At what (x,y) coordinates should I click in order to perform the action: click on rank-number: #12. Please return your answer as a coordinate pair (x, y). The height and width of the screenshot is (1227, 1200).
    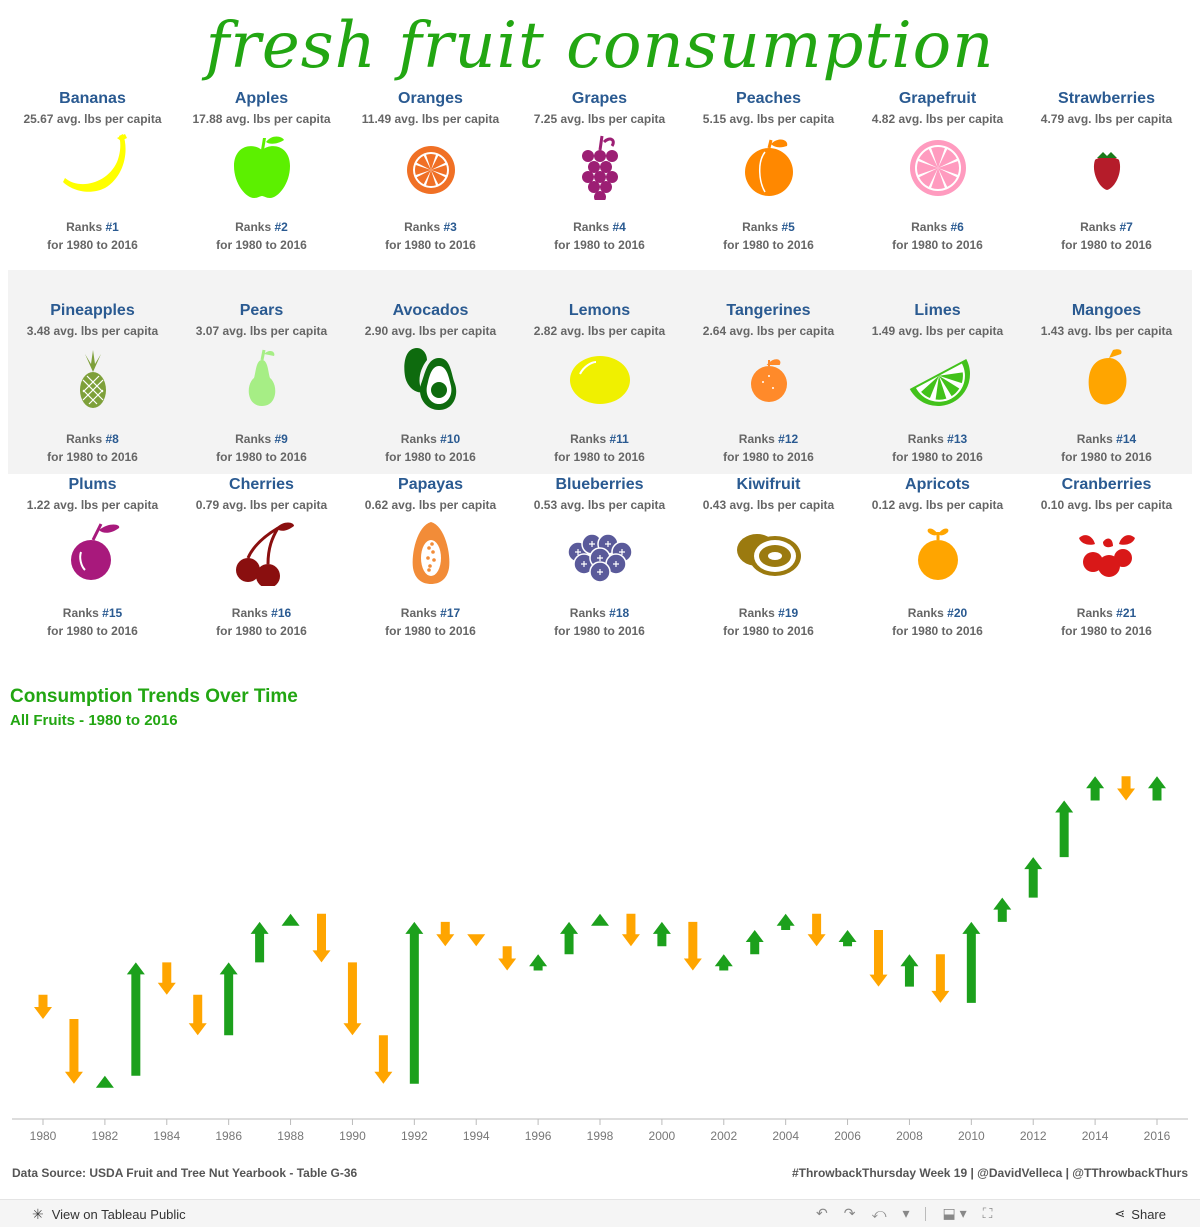
    Looking at the image, I should click on (788, 439).